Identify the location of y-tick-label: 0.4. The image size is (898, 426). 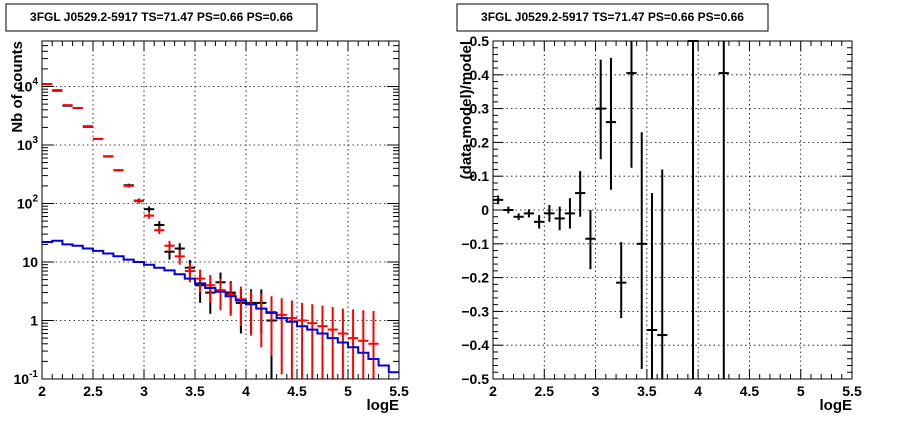
(480, 75).